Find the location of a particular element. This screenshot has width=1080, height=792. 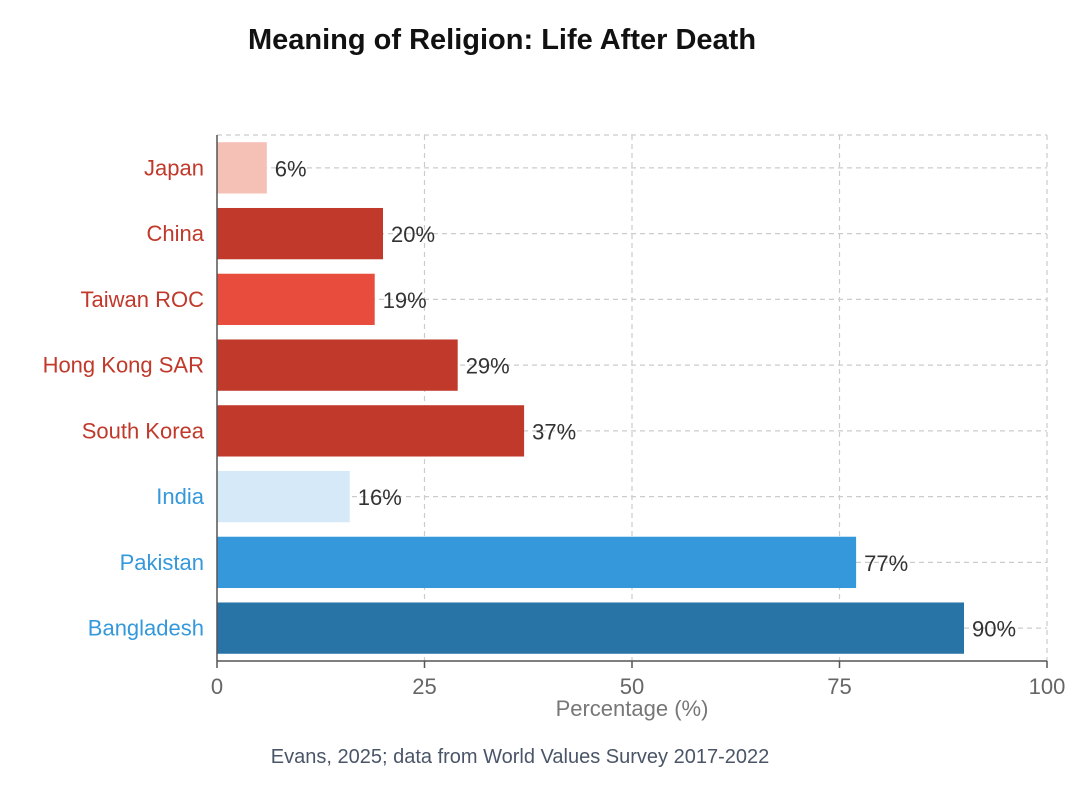

value-label: 37% is located at coordinates (554, 431).